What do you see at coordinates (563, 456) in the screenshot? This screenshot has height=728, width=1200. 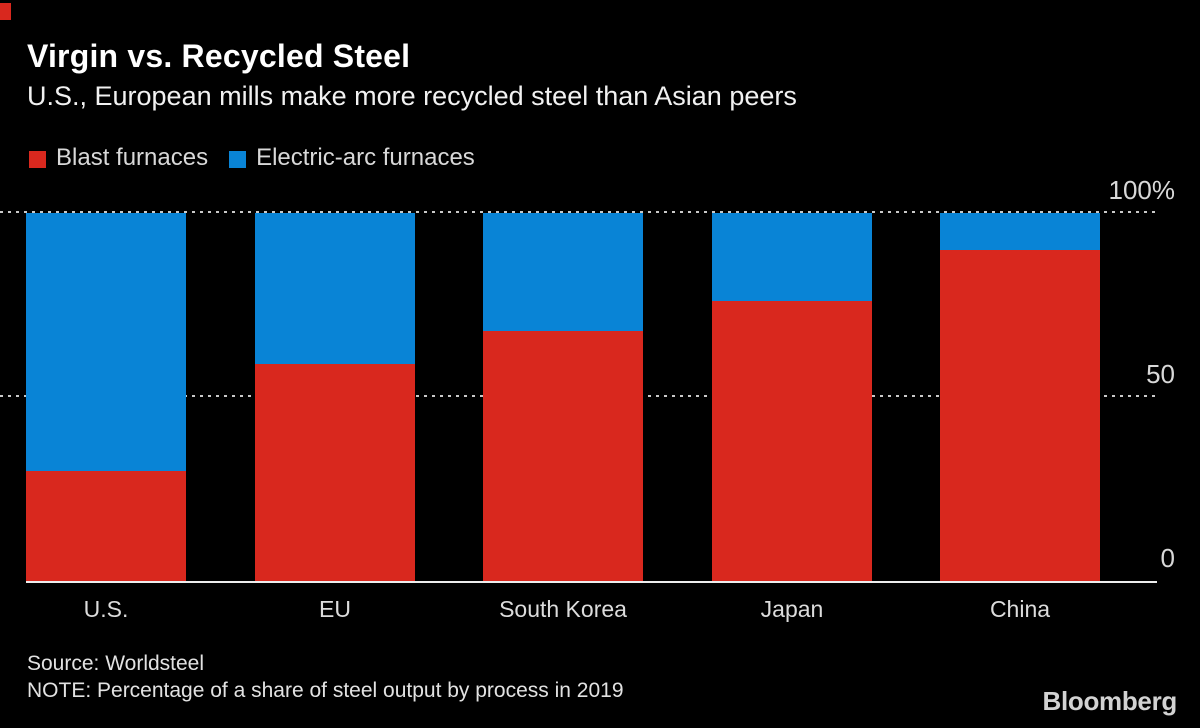 I see `bar-blast-South Korea` at bounding box center [563, 456].